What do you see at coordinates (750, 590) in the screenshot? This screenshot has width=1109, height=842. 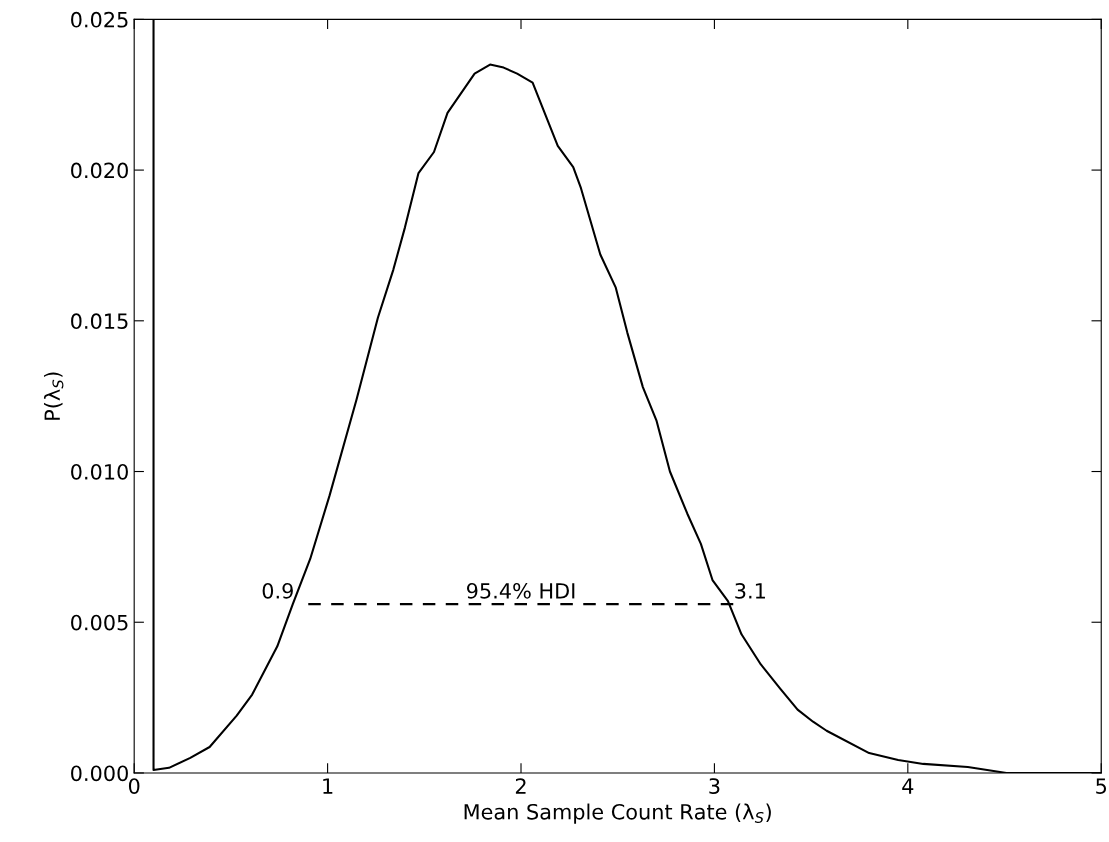 I see `annotation: 3.1` at bounding box center [750, 590].